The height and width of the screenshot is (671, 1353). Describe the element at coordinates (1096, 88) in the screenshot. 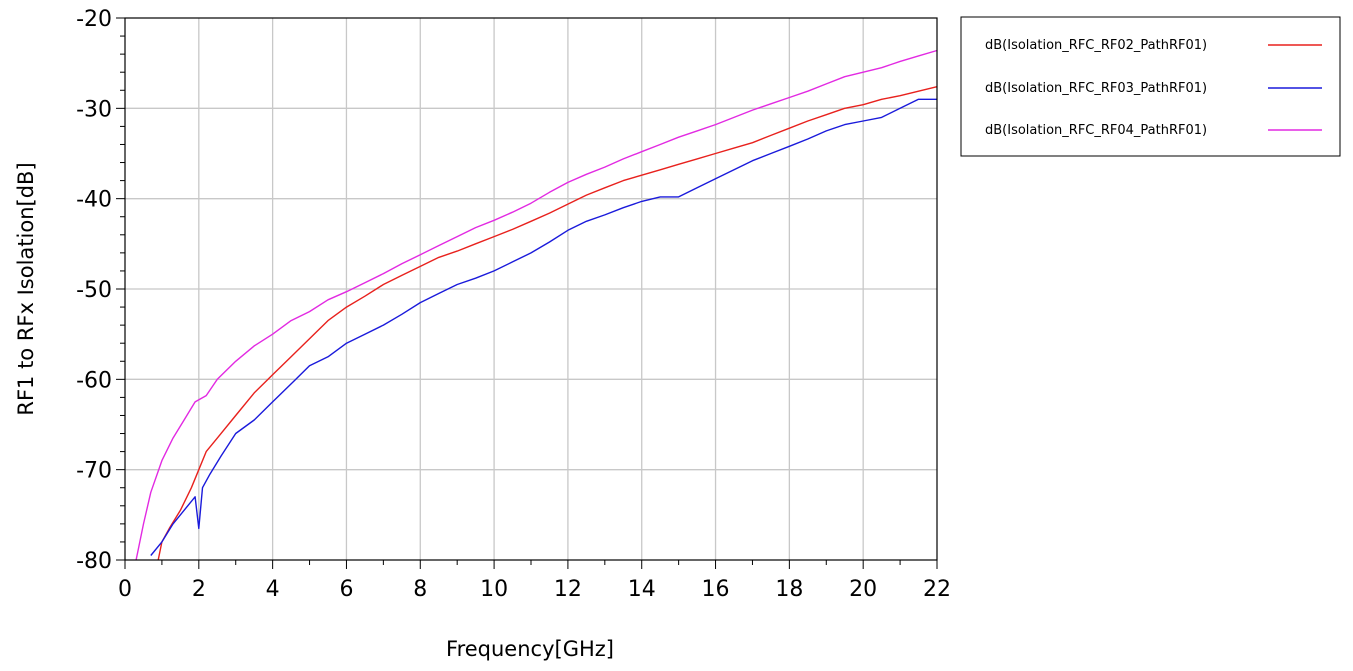

I see `legend-label-2: dB(Isolation_RFC_RF03_PathRF01)` at that location.